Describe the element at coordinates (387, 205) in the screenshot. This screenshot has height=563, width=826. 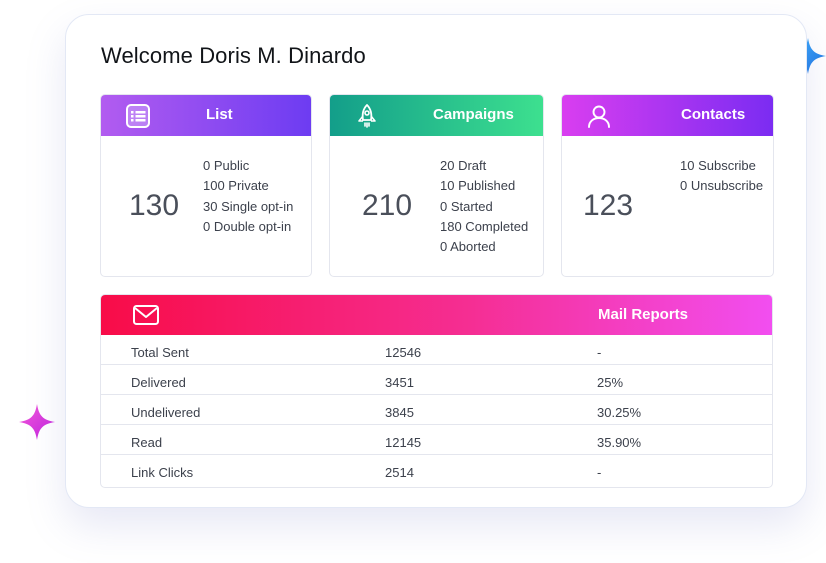
I see `campaigns-count: 210` at that location.